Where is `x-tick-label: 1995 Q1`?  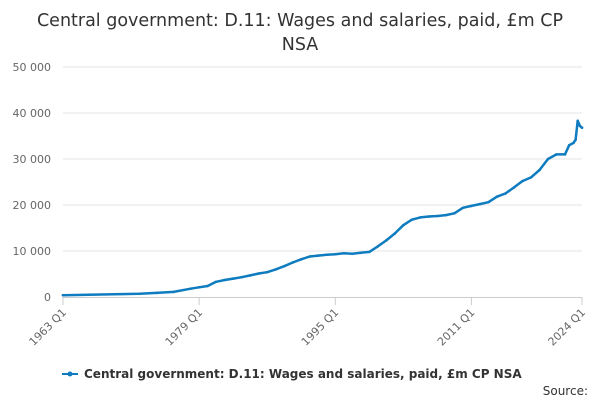
x-tick-label: 1995 Q1 is located at coordinates (320, 327).